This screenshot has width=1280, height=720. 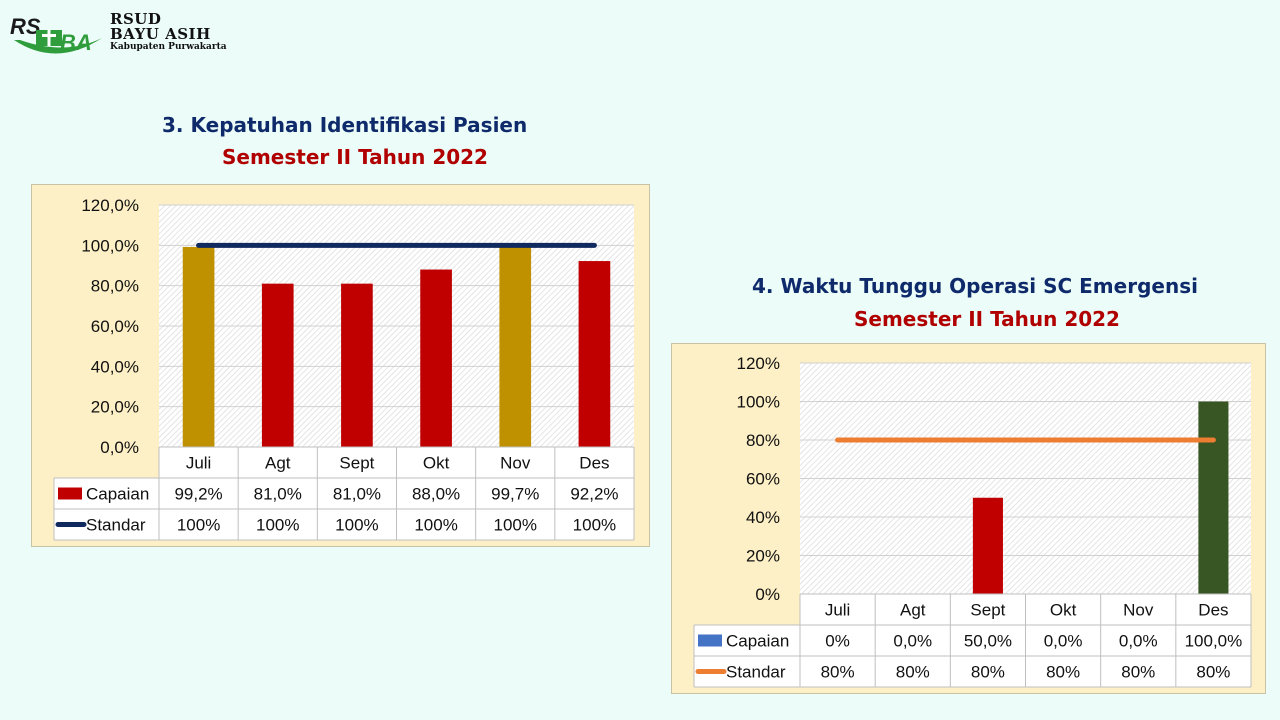 What do you see at coordinates (110, 205) in the screenshot?
I see `y-tick-label: 120,0%` at bounding box center [110, 205].